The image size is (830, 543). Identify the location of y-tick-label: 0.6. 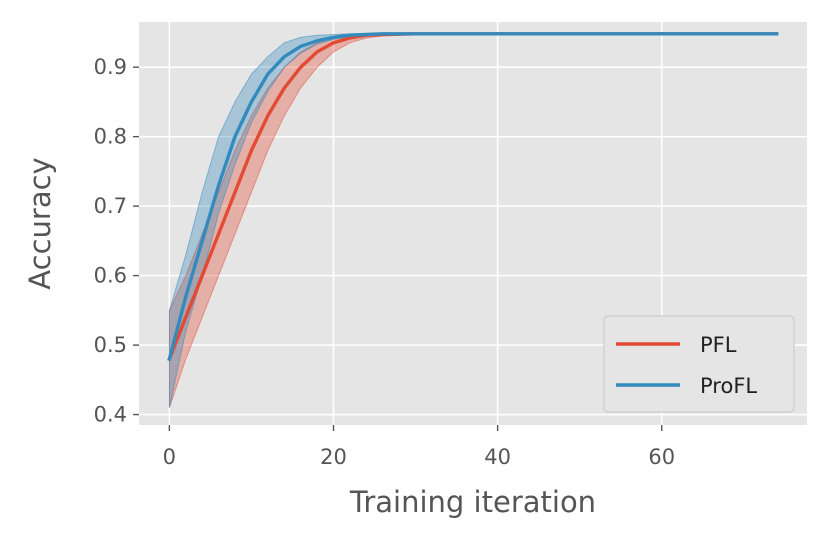
(110, 276).